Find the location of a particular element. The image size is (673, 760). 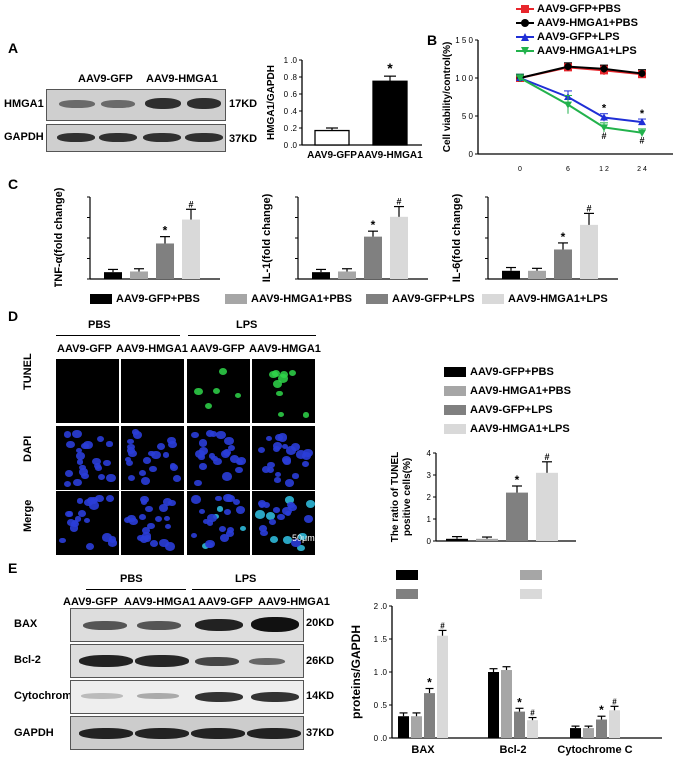

x-tick-label: Bcl-2 is located at coordinates (513, 750).